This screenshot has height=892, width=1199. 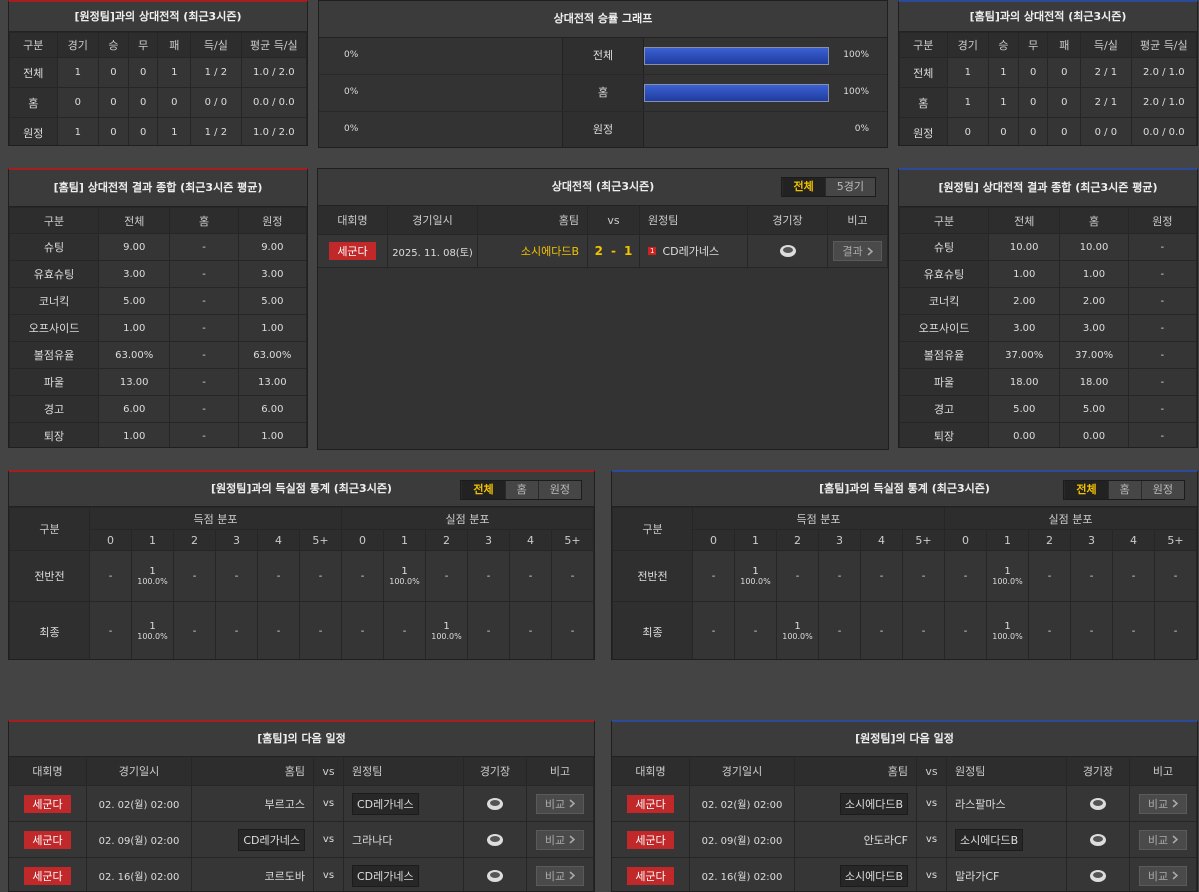 I want to click on bucket-header: 3, so click(x=236, y=540).